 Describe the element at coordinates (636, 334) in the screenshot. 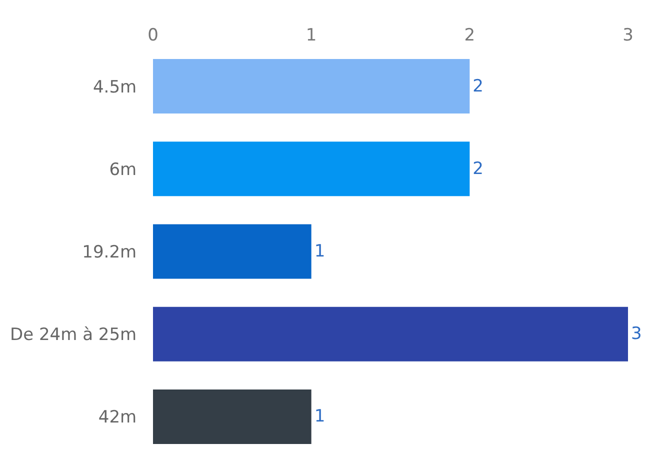

I see `data-label: 3` at that location.